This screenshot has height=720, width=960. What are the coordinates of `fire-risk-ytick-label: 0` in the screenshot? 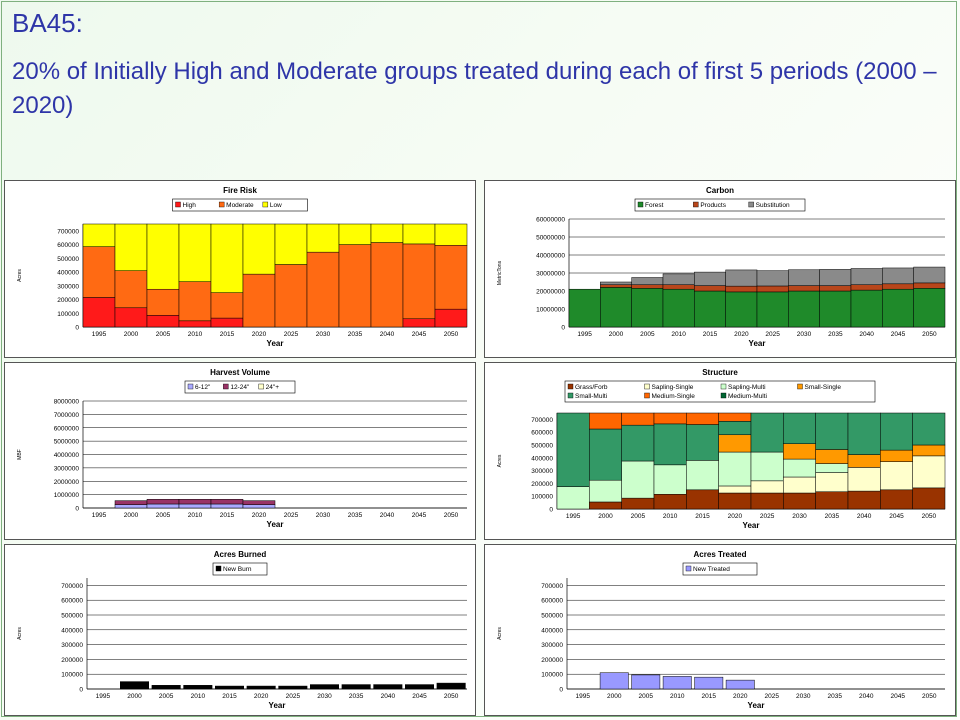 It's located at (77, 328).